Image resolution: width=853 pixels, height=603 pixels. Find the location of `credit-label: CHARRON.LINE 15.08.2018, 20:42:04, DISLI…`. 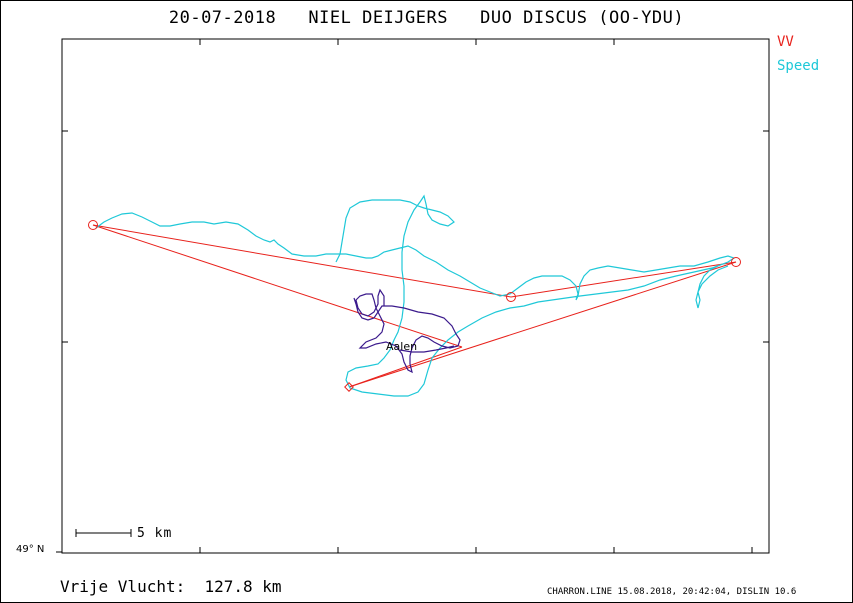

credit-label: CHARRON.LINE 15.08.2018, 20:42:04, DISLI… is located at coordinates (672, 592).